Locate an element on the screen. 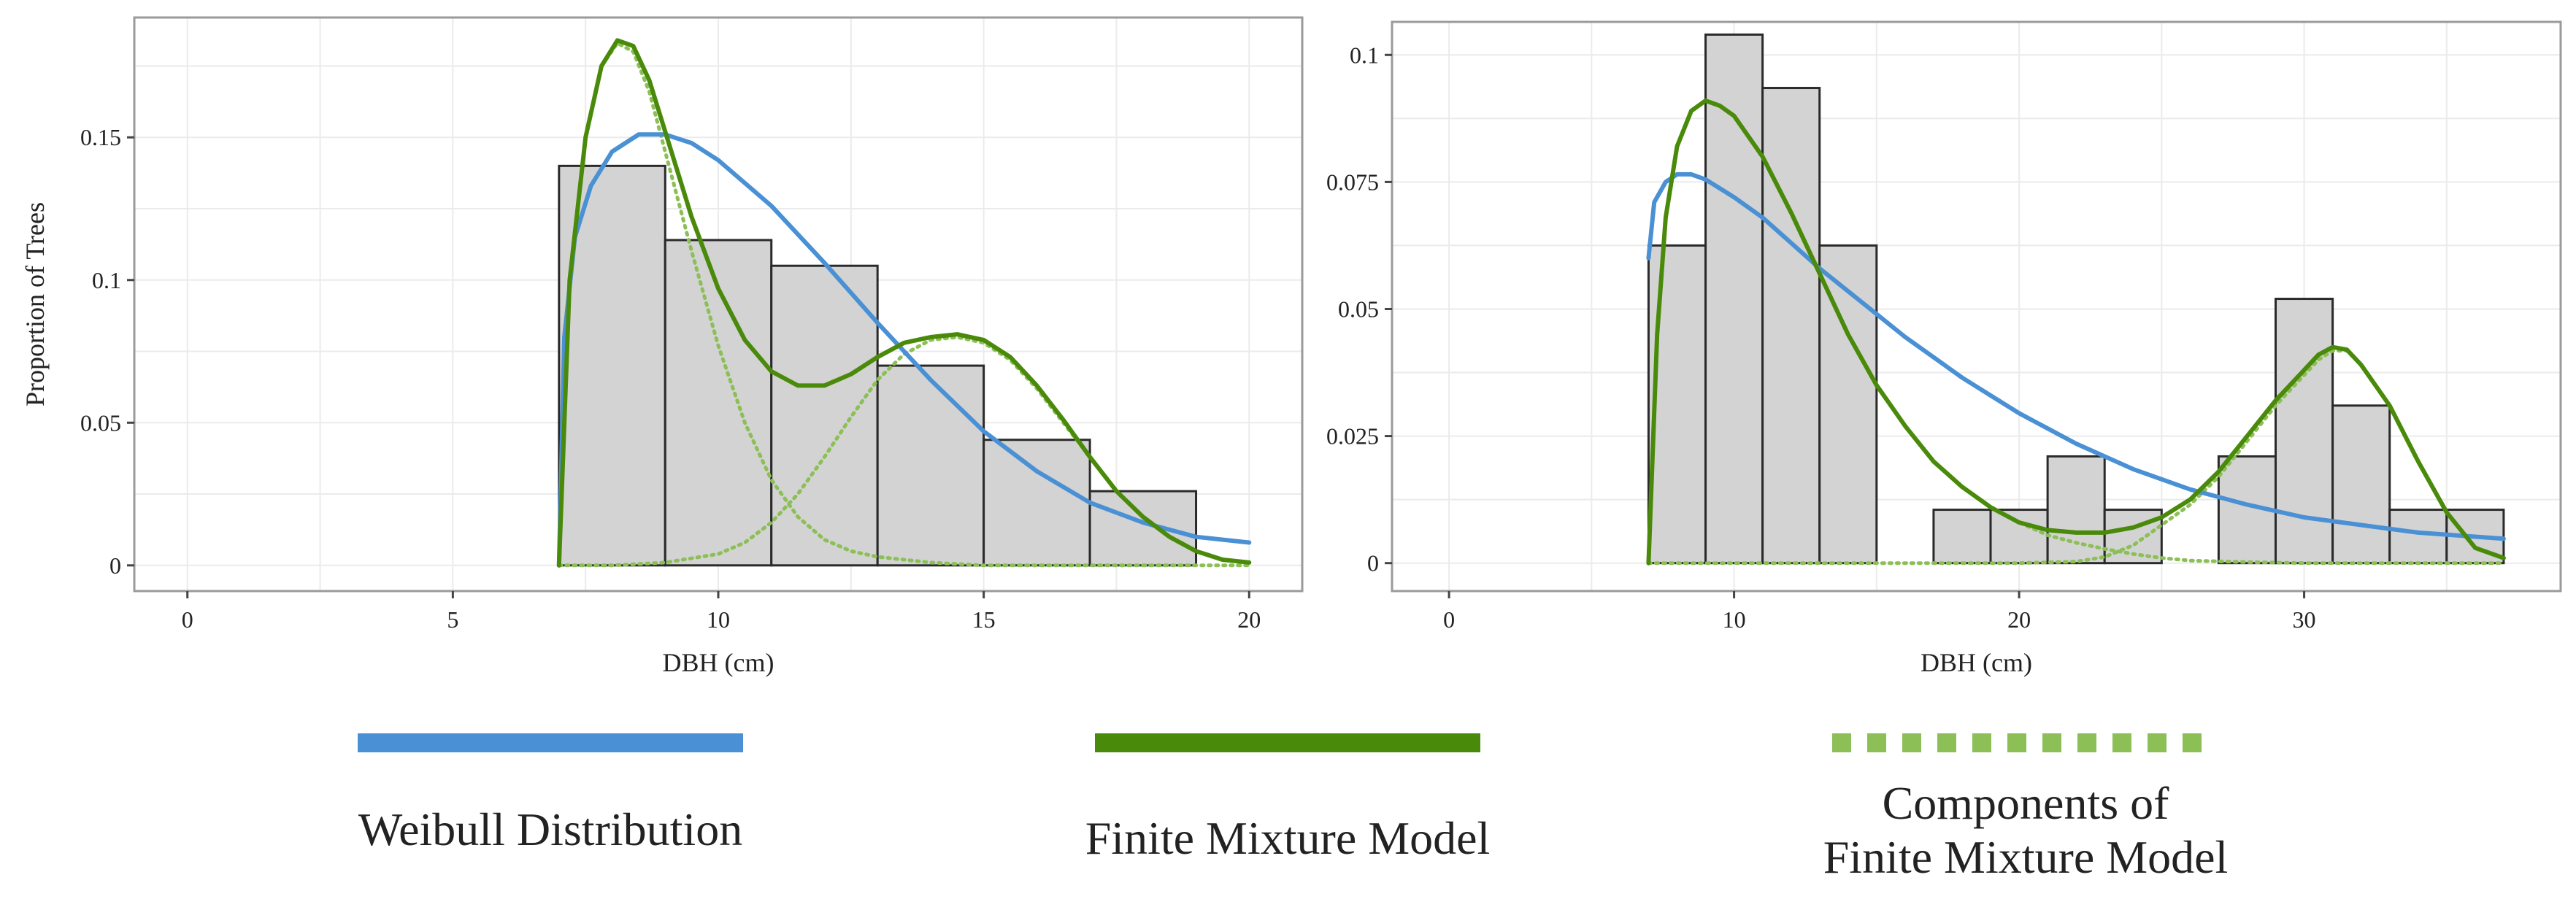 The height and width of the screenshot is (899, 2576). y-tick-label: 0.15 is located at coordinates (100, 137).